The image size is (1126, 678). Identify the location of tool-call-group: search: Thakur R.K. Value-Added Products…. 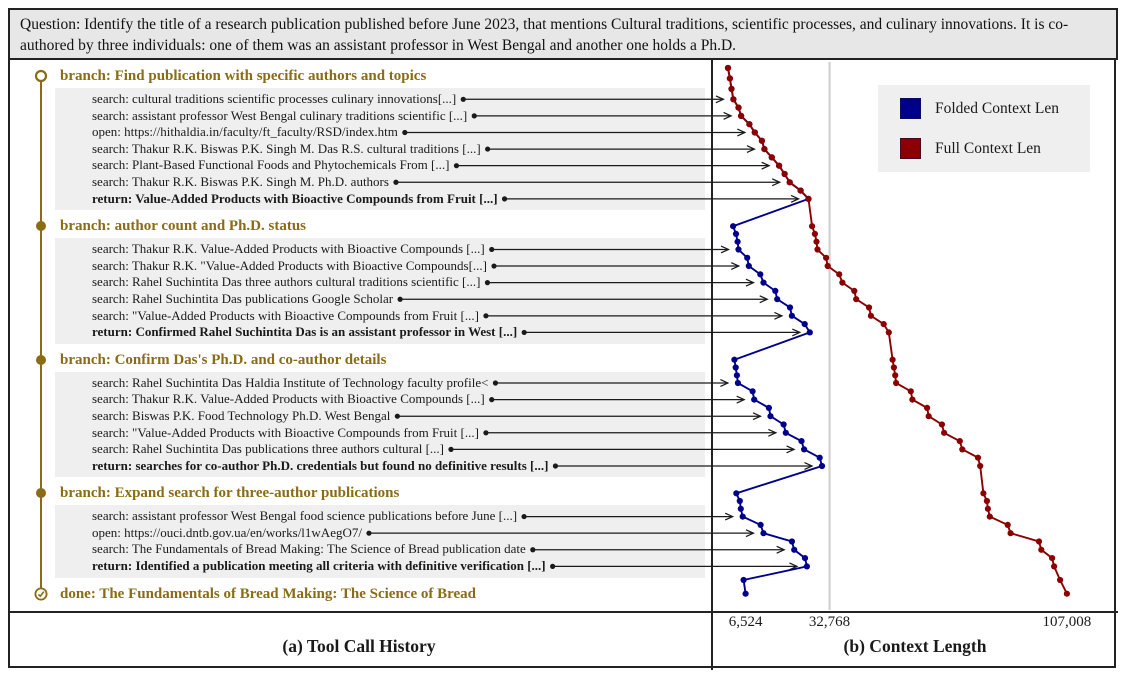
(380, 291).